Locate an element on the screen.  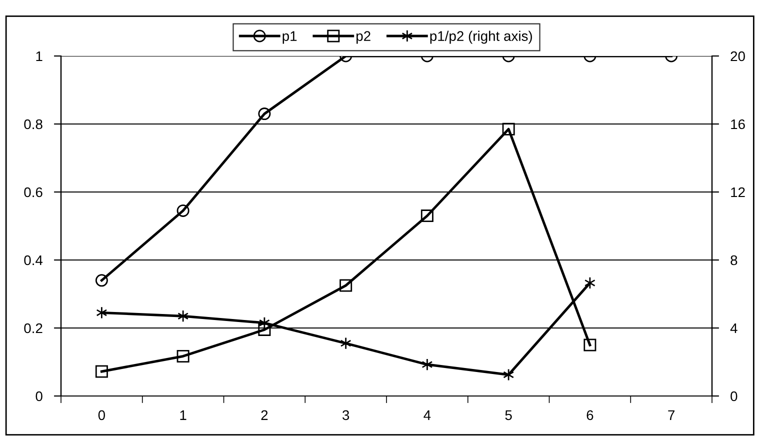
x-tick-label: 3 is located at coordinates (346, 415).